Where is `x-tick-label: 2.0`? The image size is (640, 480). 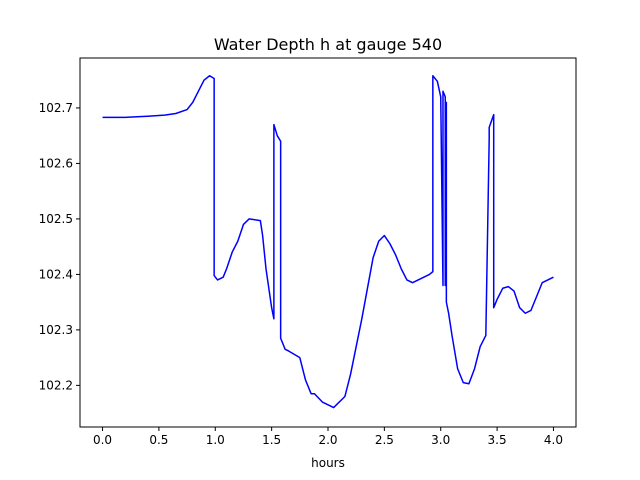 x-tick-label: 2.0 is located at coordinates (327, 440).